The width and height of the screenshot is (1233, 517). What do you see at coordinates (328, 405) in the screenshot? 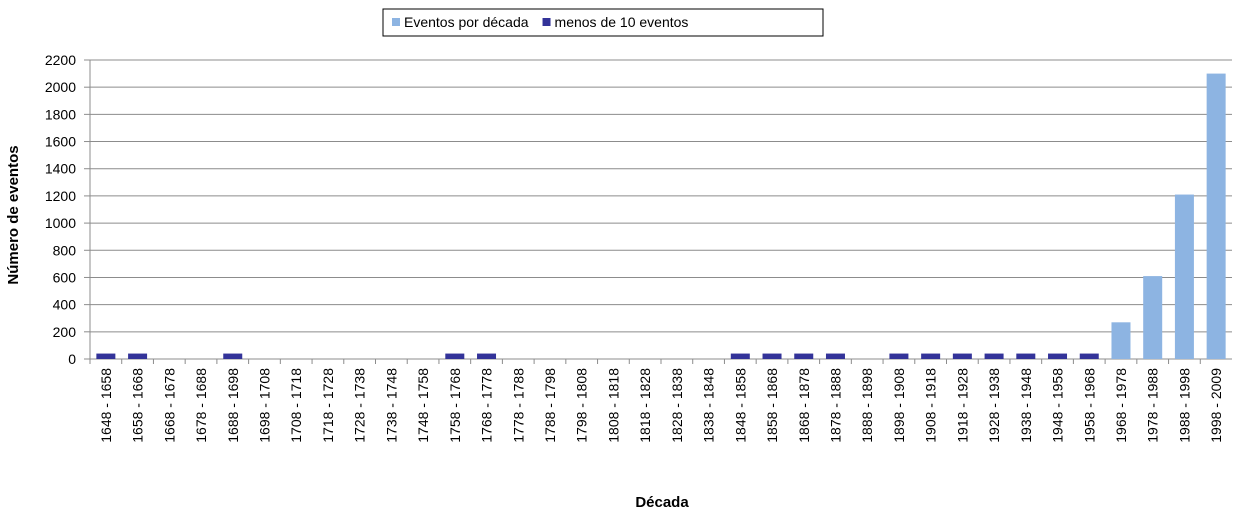
I see `x-tick-label: 1718 - 1728` at bounding box center [328, 405].